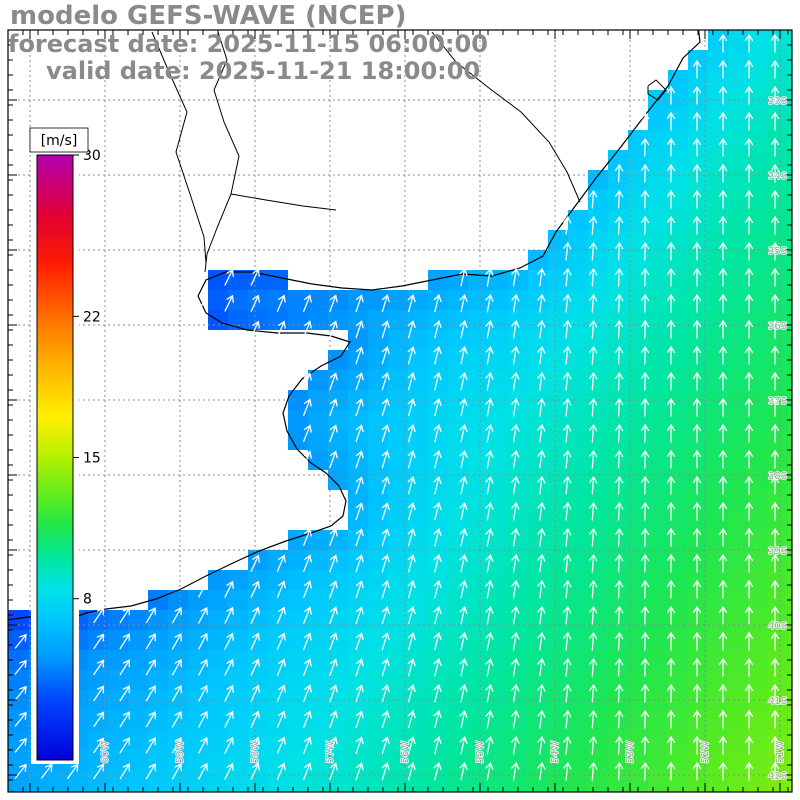 This screenshot has width=800, height=800. What do you see at coordinates (777, 701) in the screenshot?
I see `latitude-label: 41S` at bounding box center [777, 701].